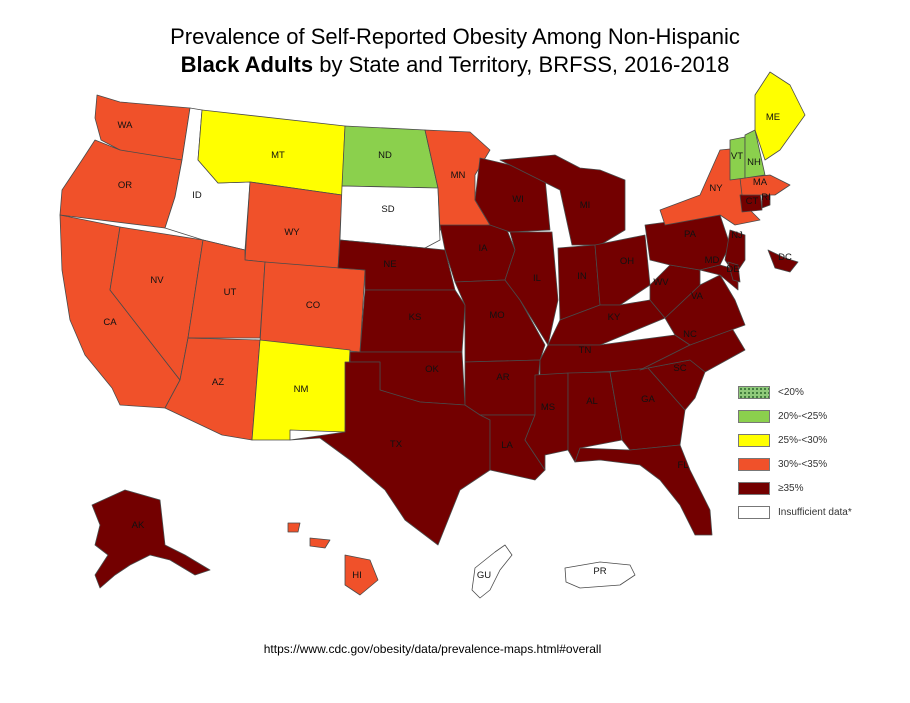  Describe the element at coordinates (754, 488) in the screenshot. I see `legend-swatch-ge35` at that location.